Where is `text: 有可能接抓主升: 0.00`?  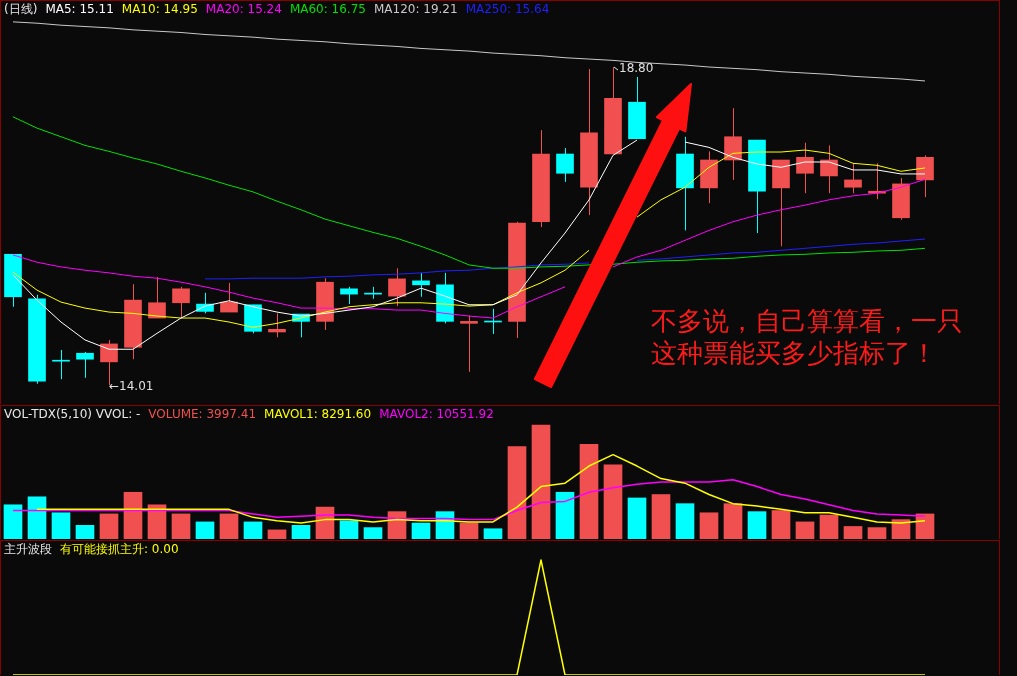 text: 有可能接抓主升: 0.00 is located at coordinates (119, 549).